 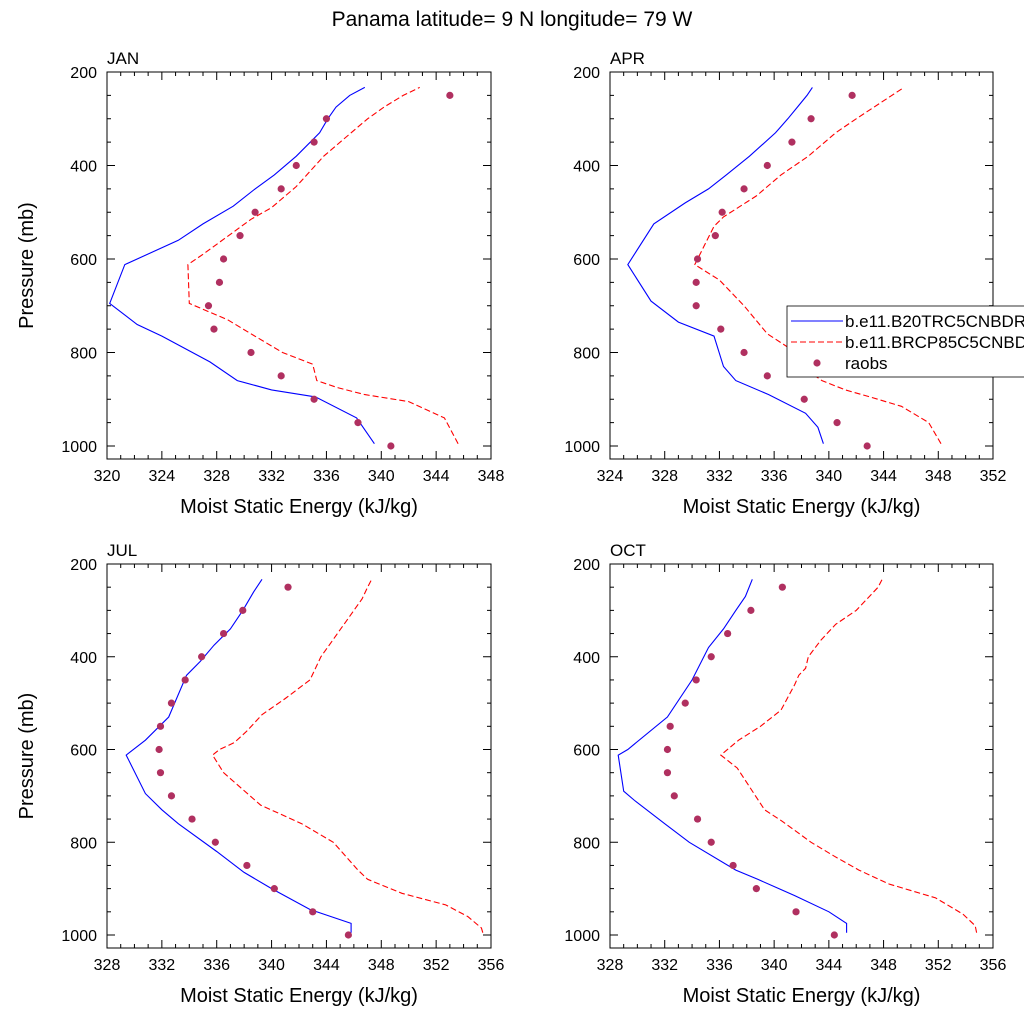 I want to click on x-tick-label: 324, so click(x=610, y=476).